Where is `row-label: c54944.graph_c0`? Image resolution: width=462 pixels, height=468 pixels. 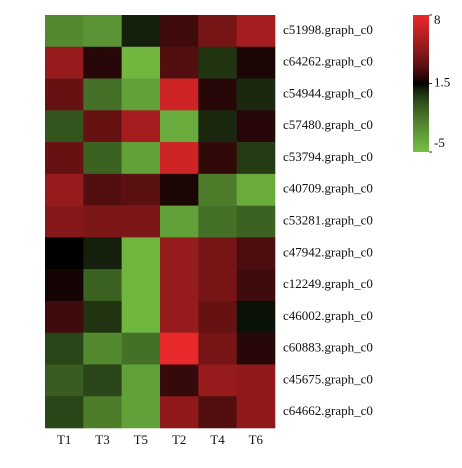 row-label: c54944.graph_c0 is located at coordinates (328, 92).